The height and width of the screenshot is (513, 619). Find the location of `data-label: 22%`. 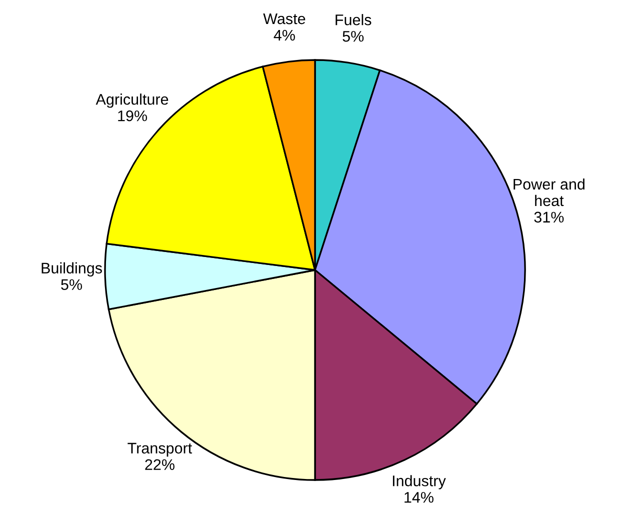

data-label: 22% is located at coordinates (159, 464).